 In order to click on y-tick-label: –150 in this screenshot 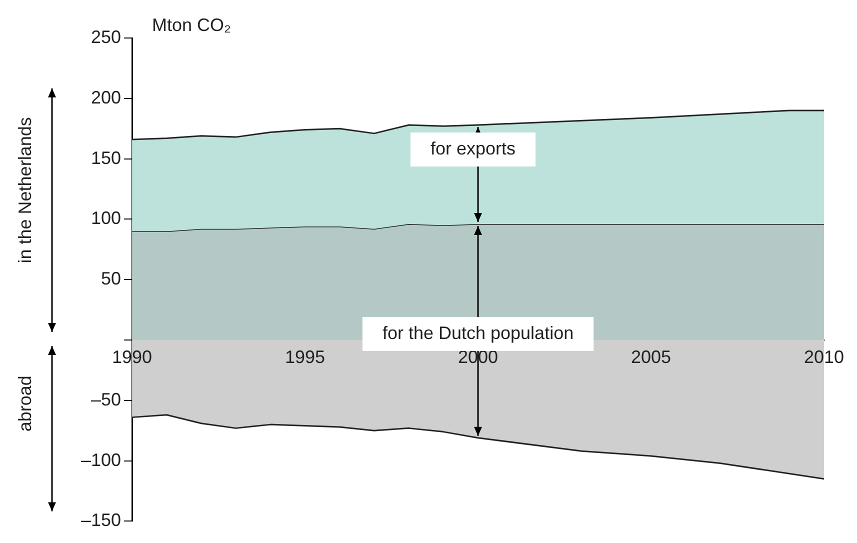, I will do `click(101, 520)`.